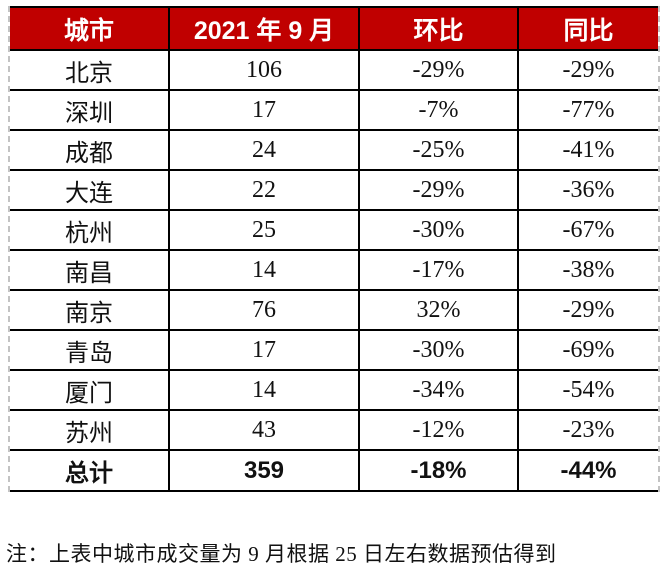 This screenshot has width=670, height=578. Describe the element at coordinates (587, 390) in the screenshot. I see `yoy-cell: -54%` at that location.